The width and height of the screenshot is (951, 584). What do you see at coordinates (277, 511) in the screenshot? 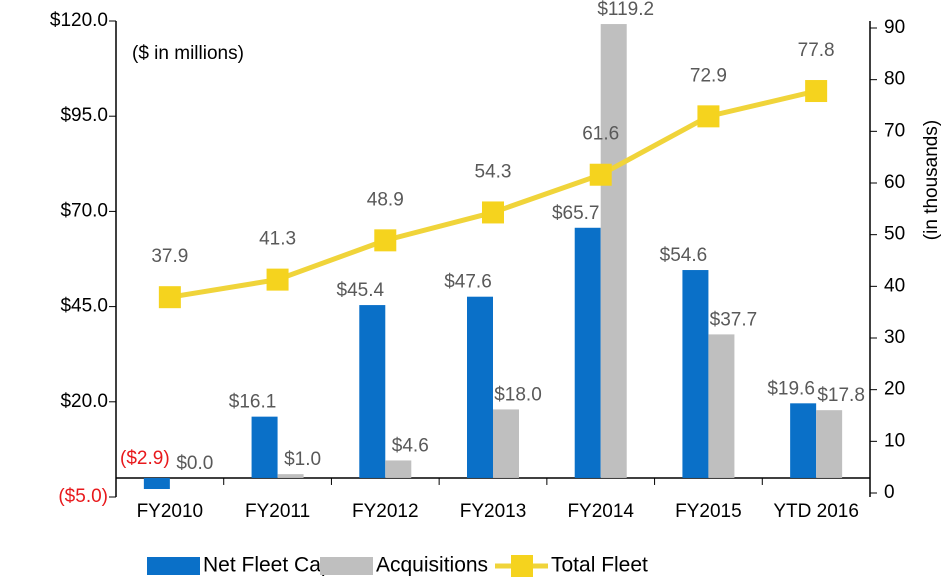
I see `x-tick-label: FY2011` at bounding box center [277, 511].